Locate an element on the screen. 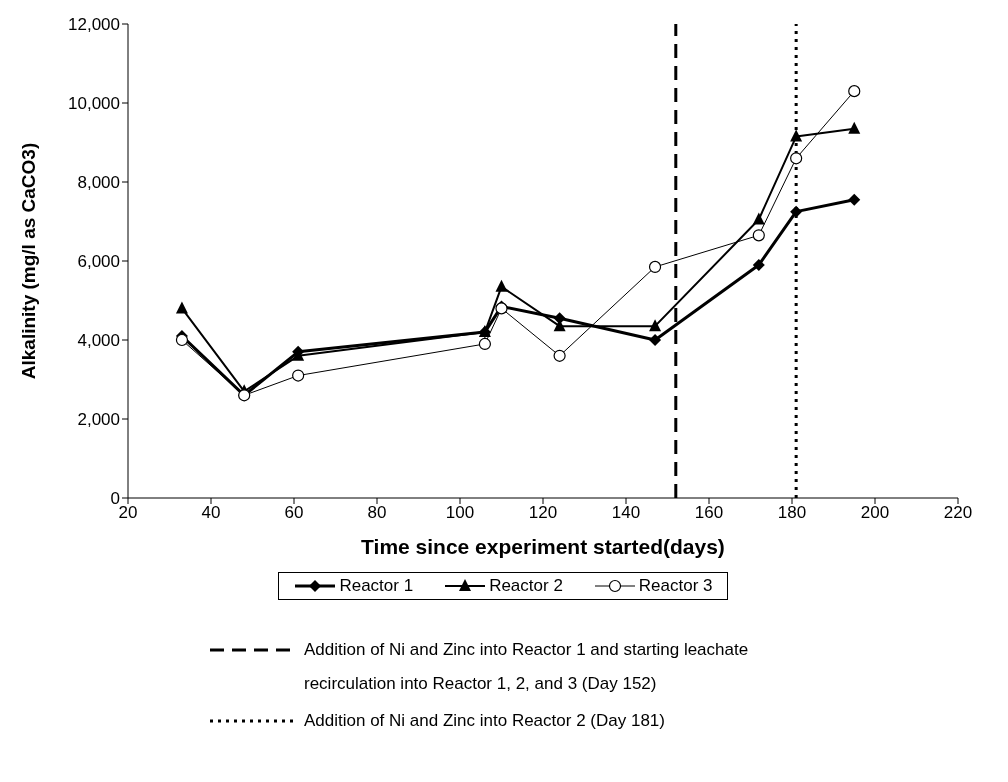 The image size is (1008, 782). legend-label: Reactor 2 is located at coordinates (526, 586).